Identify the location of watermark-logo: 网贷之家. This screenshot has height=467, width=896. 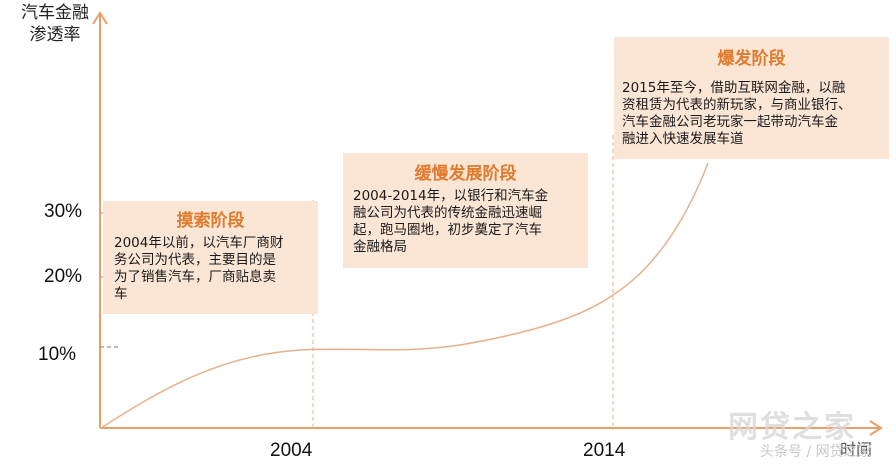
(792, 427).